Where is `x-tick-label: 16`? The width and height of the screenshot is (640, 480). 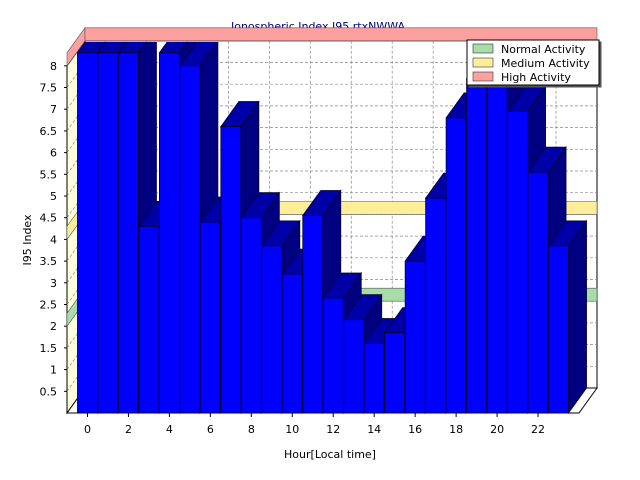 x-tick-label: 16 is located at coordinates (415, 429).